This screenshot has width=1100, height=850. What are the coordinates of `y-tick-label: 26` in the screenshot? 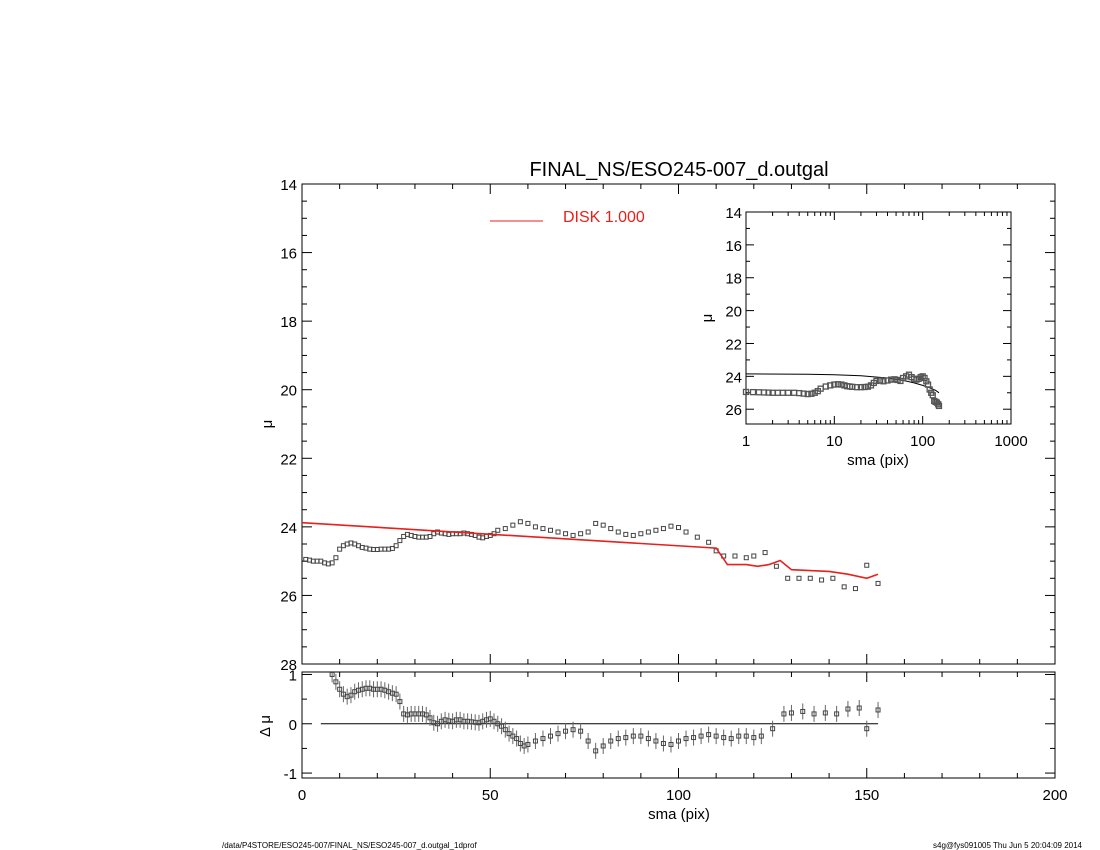 It's located at (288, 596).